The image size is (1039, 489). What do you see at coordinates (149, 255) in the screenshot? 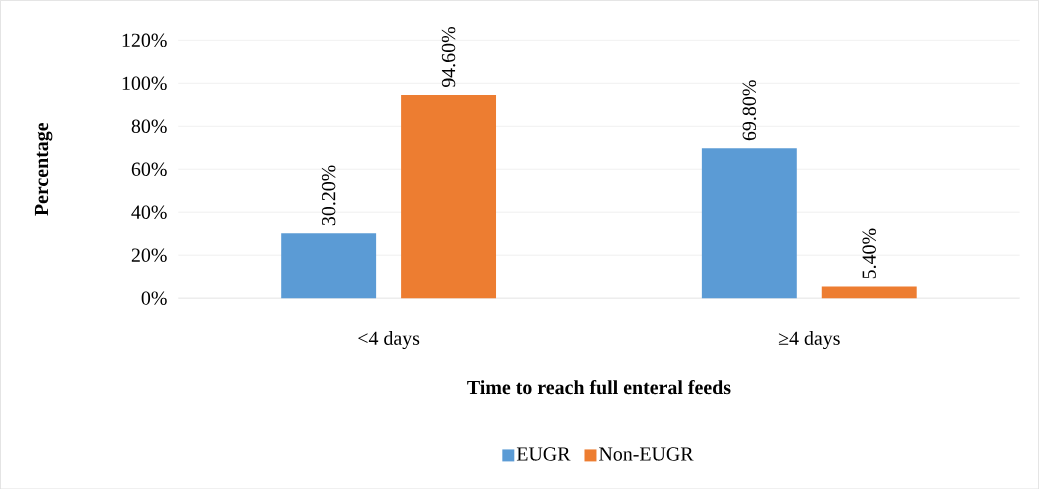
I see `y-tick-label: 20%` at bounding box center [149, 255].